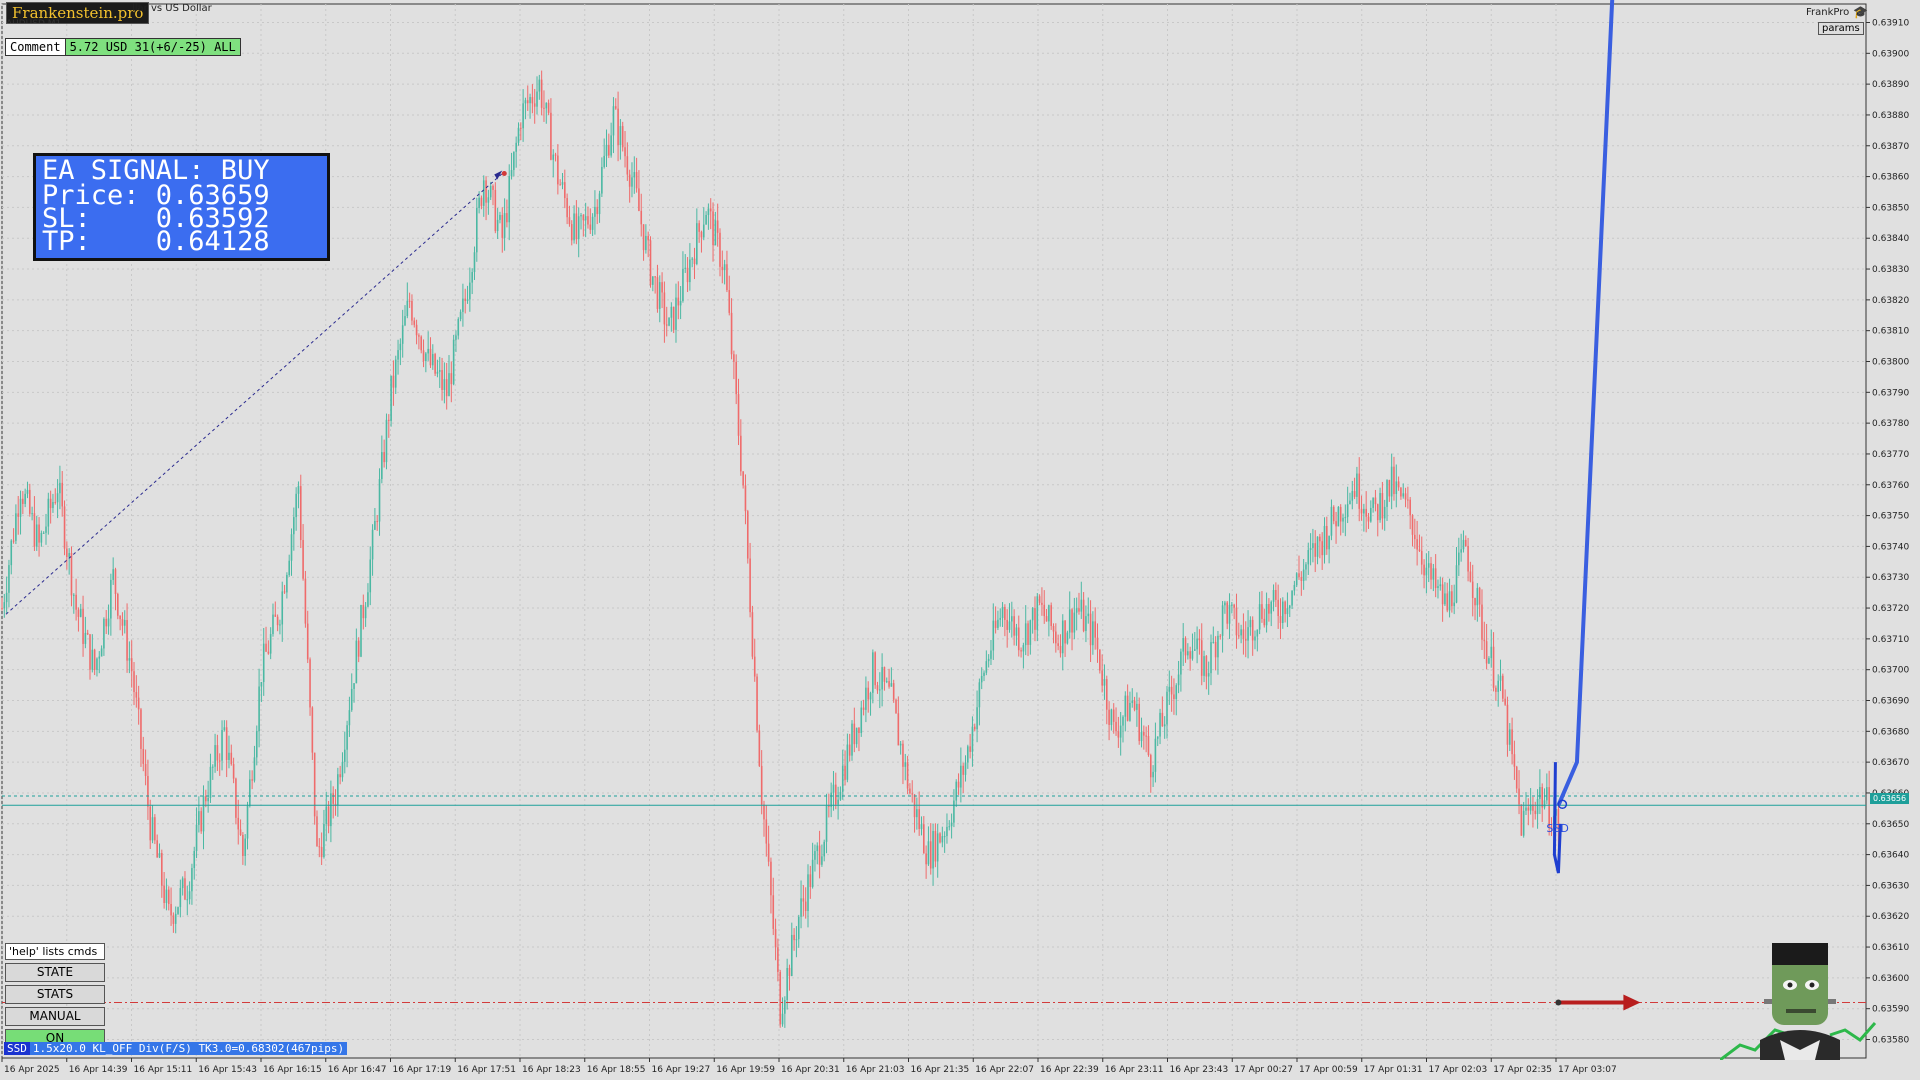 This screenshot has width=1920, height=1080. Describe the element at coordinates (1890, 85) in the screenshot. I see `y-tick-label: 0.63890` at that location.